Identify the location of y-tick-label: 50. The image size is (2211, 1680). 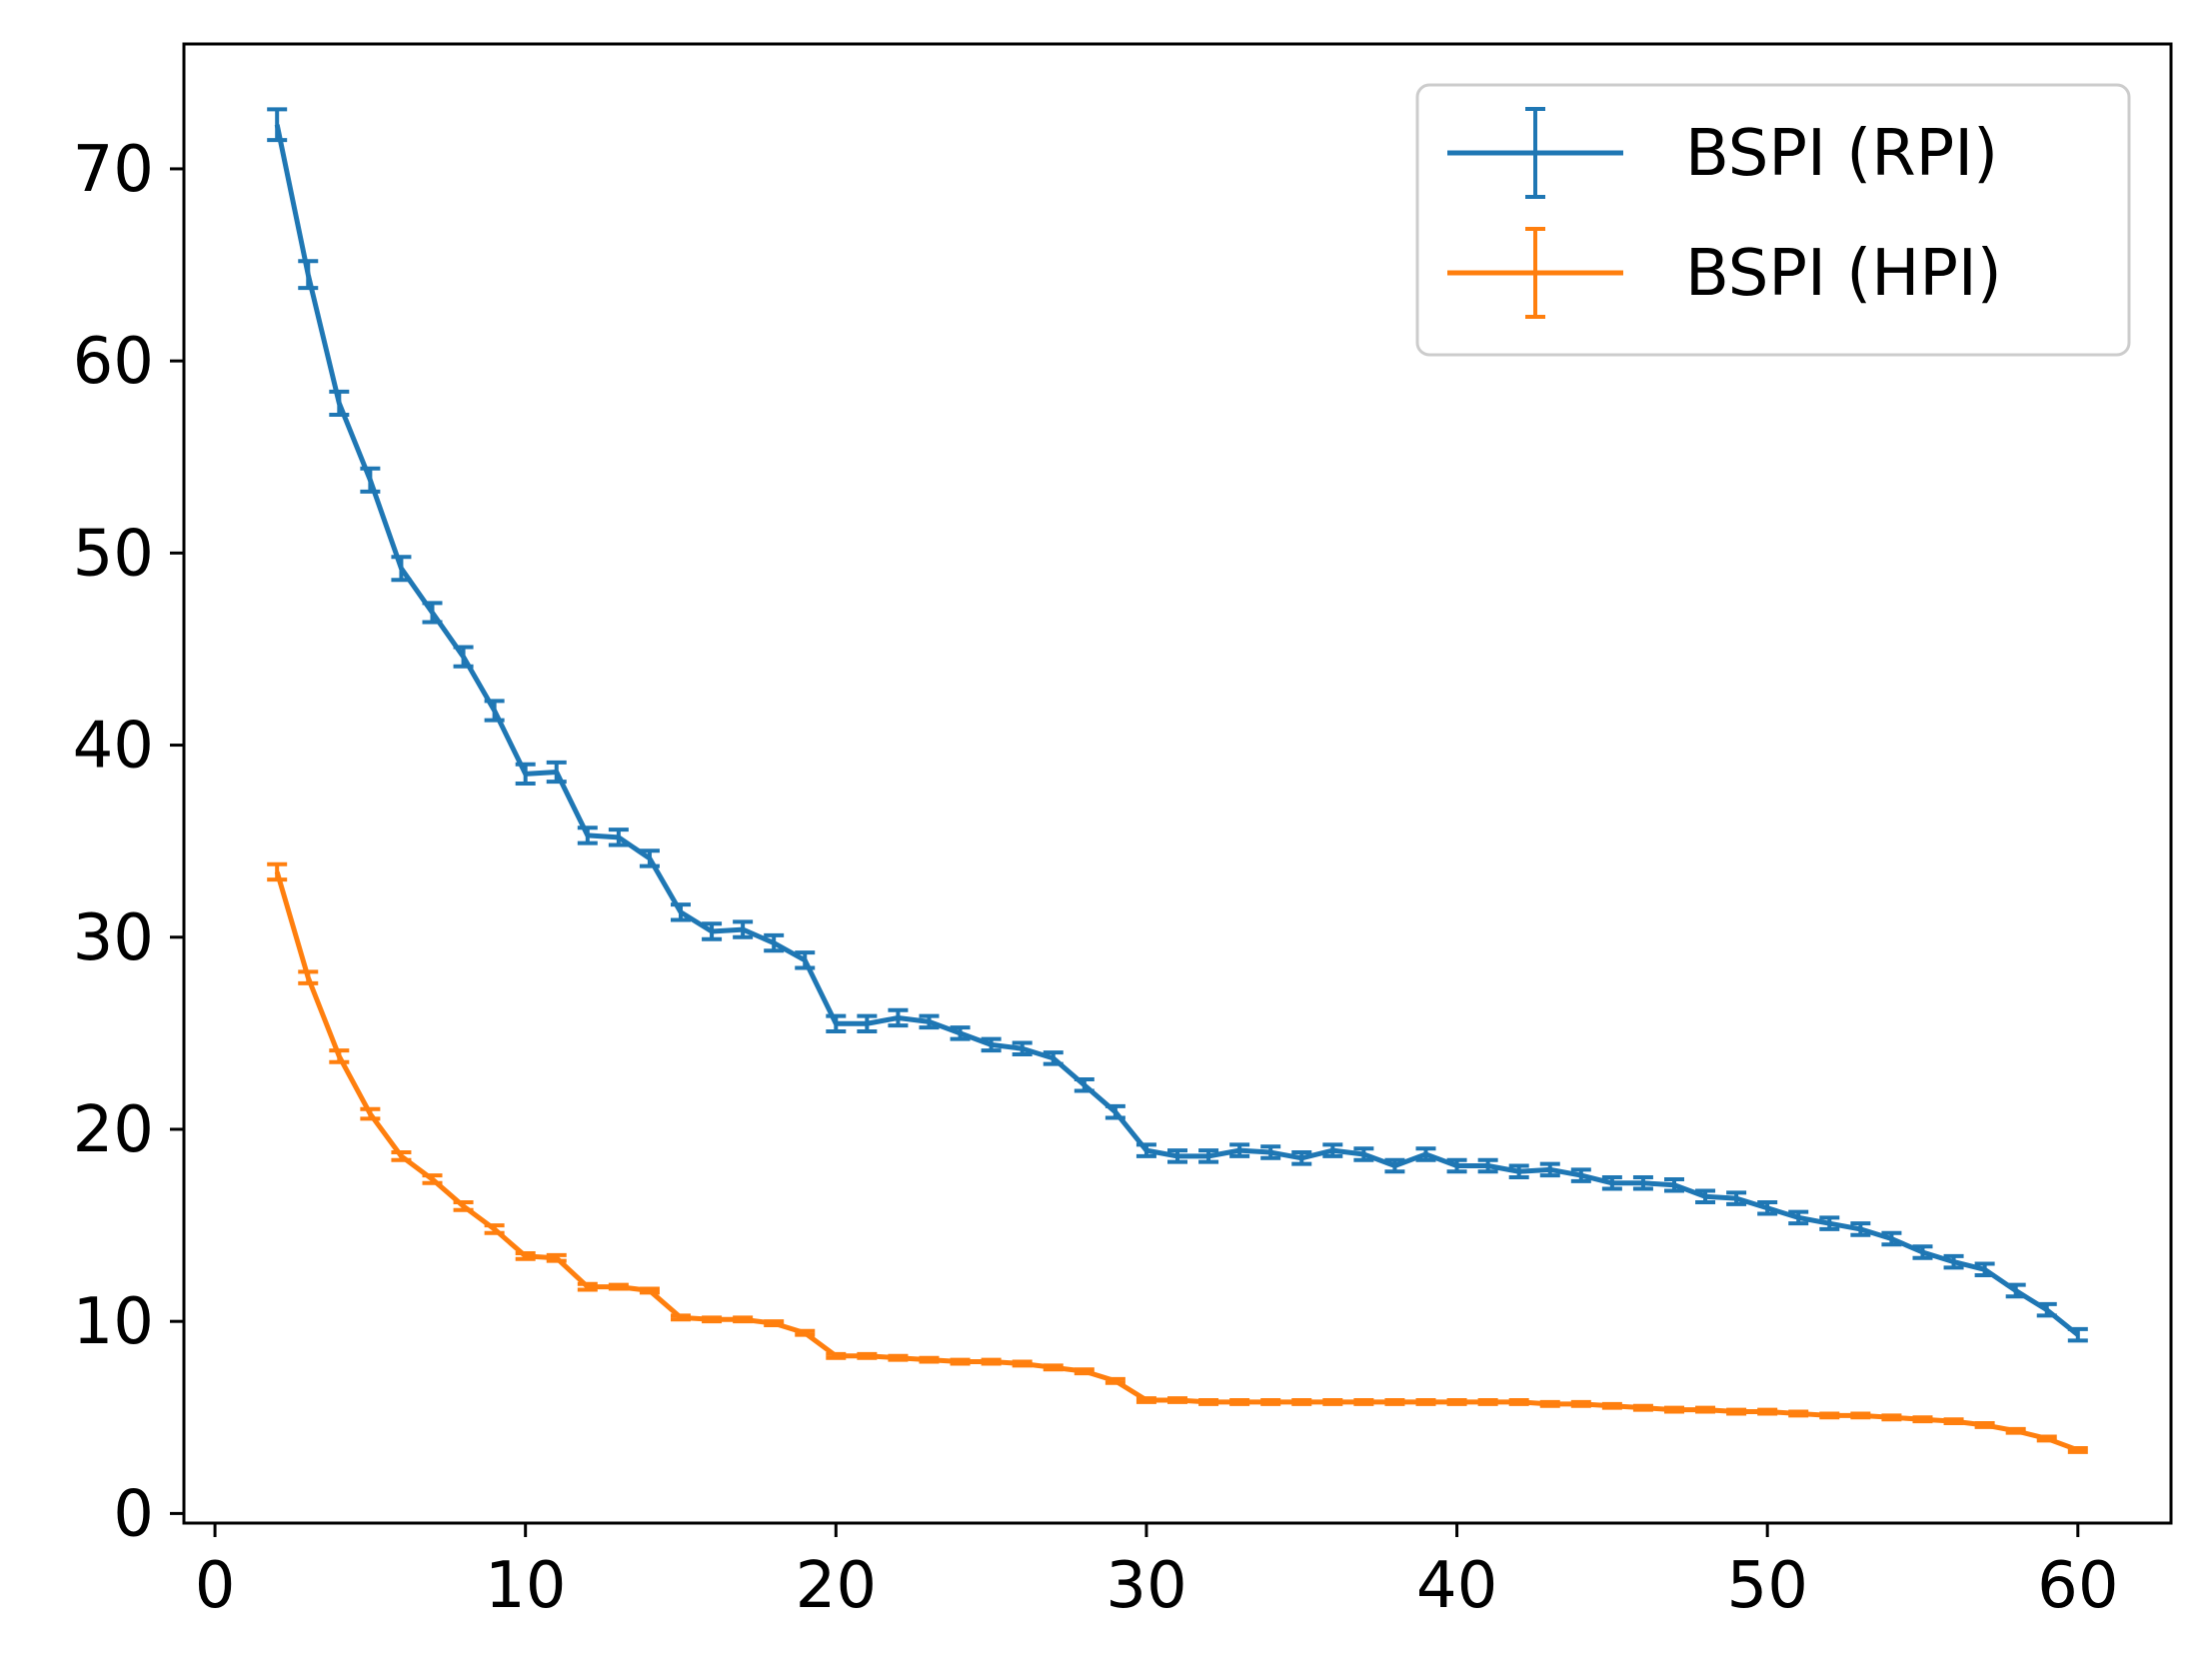
(114, 554).